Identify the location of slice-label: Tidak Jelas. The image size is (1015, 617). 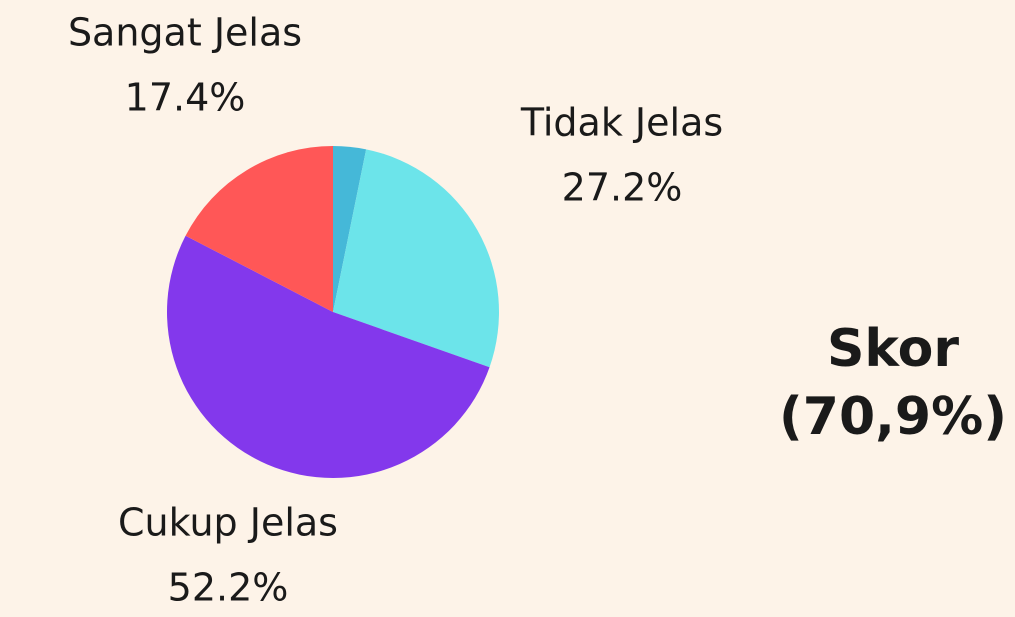
(621, 123).